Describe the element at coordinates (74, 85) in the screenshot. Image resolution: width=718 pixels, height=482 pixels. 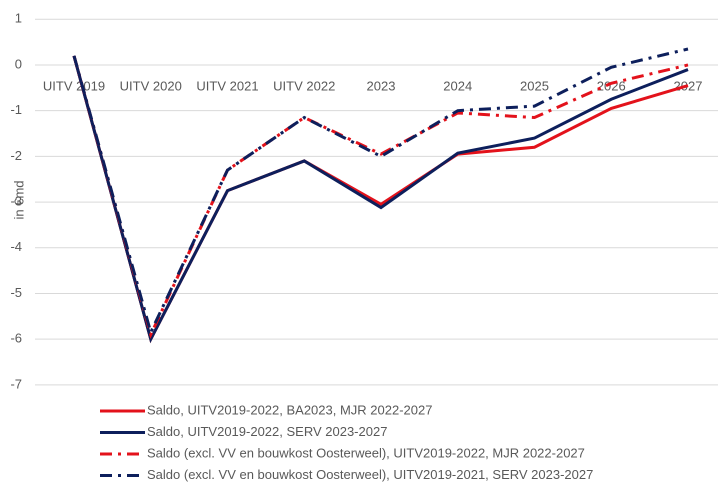
I see `x-tick-label: UITV 2019` at that location.